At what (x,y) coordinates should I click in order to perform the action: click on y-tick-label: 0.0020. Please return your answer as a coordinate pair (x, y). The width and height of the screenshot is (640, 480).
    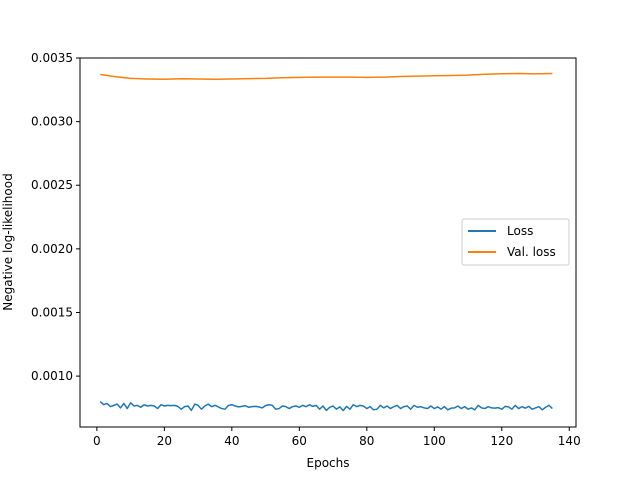
    Looking at the image, I should click on (52, 249).